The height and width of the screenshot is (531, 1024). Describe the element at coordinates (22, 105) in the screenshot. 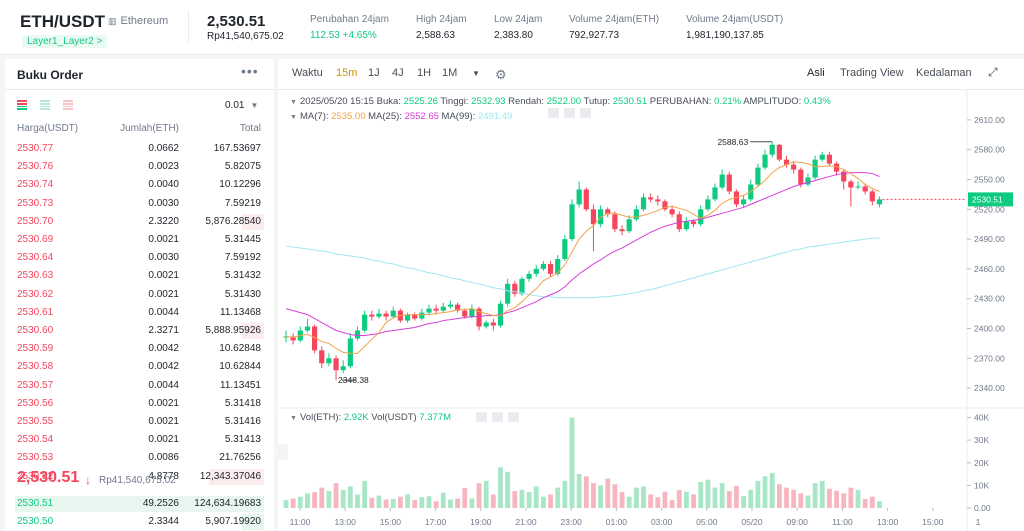

I see `view-both-icon` at that location.